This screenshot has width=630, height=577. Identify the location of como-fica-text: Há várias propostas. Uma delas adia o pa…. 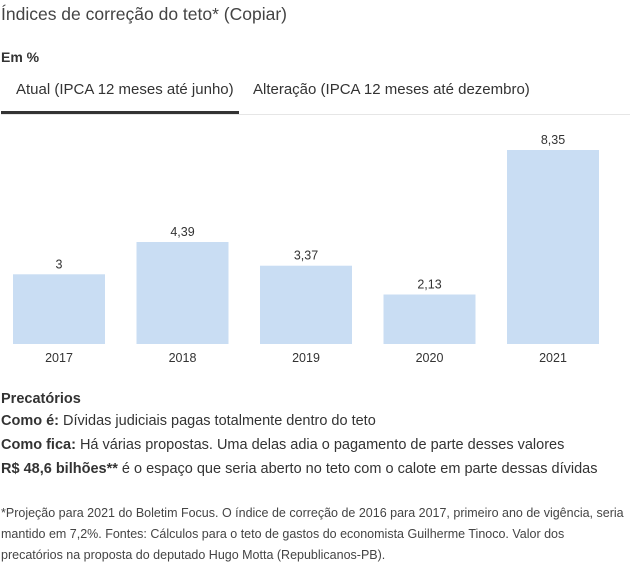
(320, 445).